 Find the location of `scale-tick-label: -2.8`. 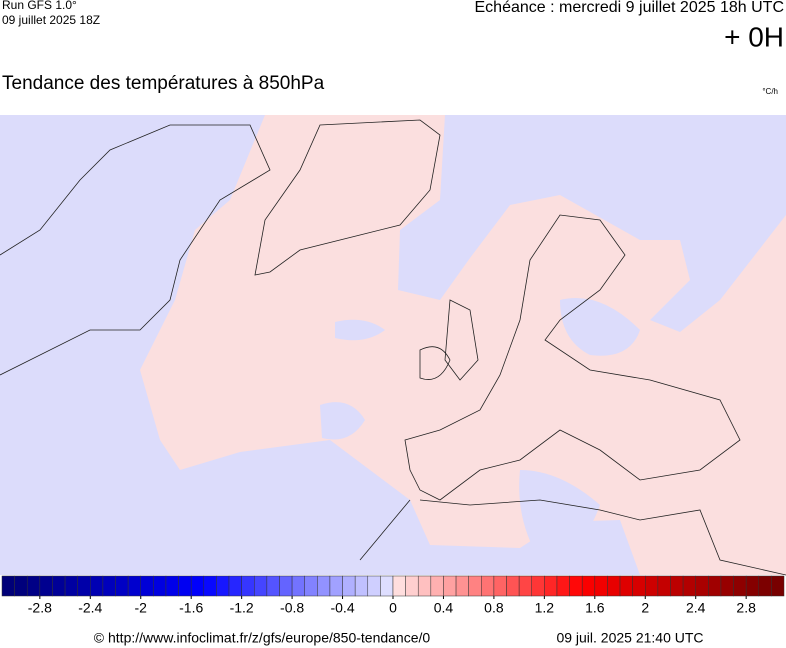

scale-tick-label: -2.8 is located at coordinates (40, 608).